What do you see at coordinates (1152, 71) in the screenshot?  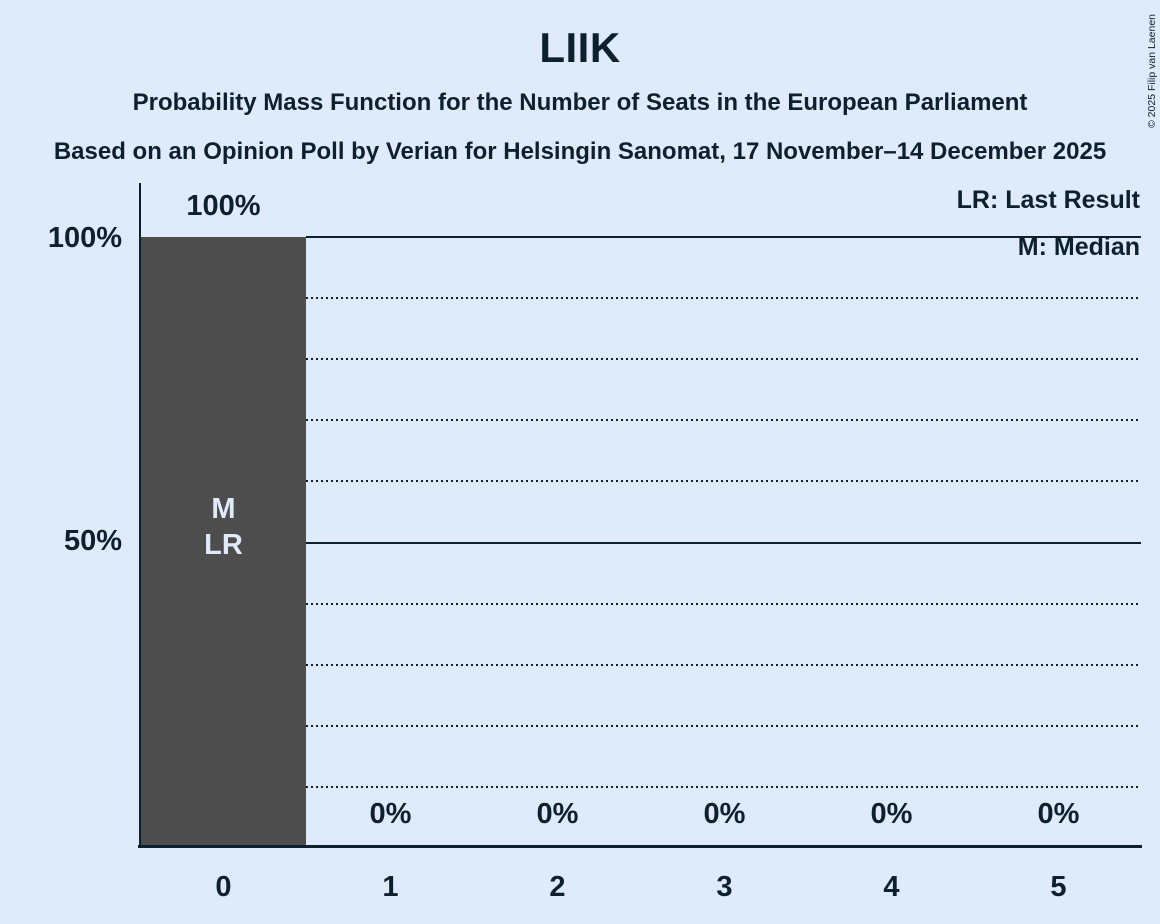 I see `copyright-note: © 2025 Filip van Laenen` at bounding box center [1152, 71].